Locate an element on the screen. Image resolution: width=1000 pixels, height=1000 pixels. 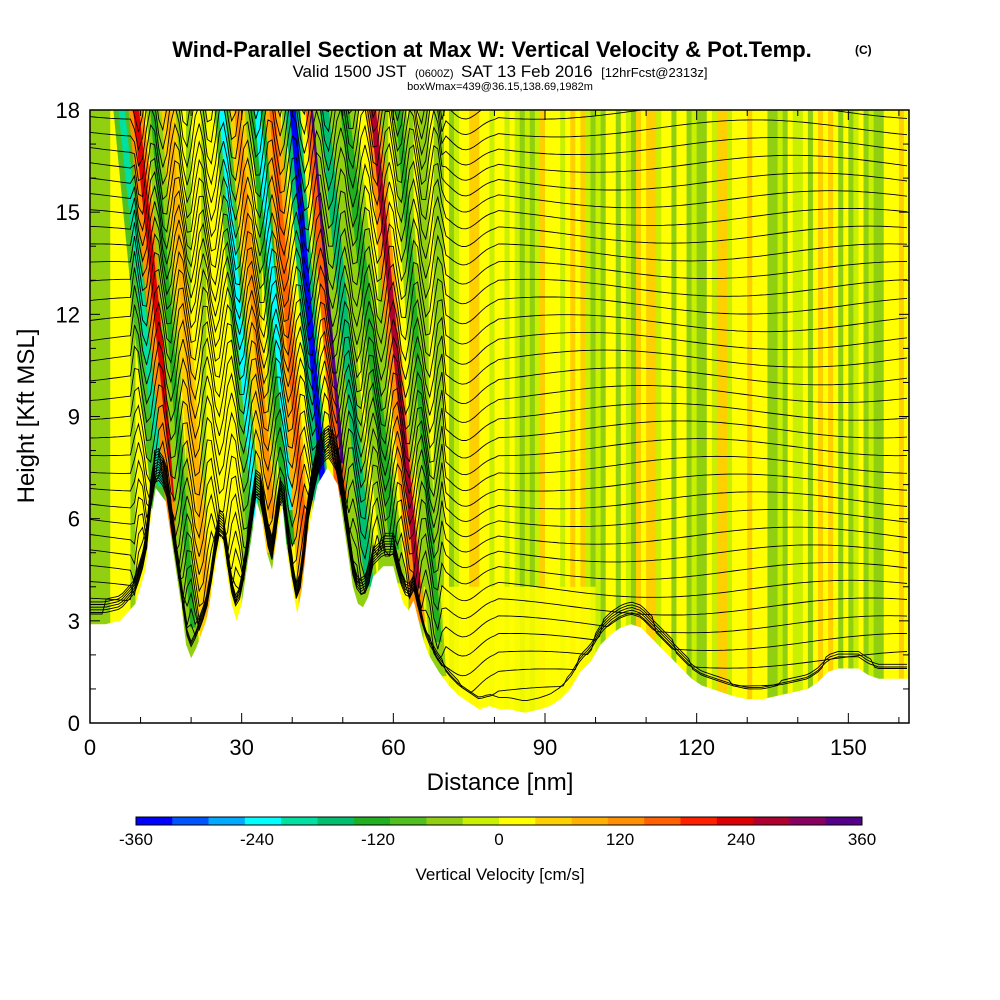
y-tick-label: 9 is located at coordinates (74, 417).